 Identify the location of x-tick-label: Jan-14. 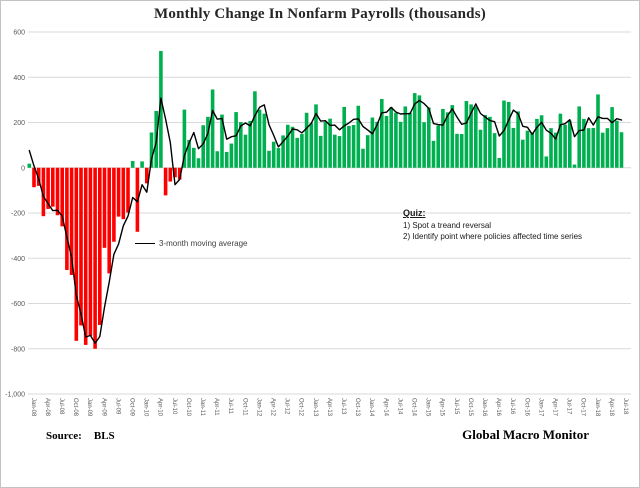
(371, 407).